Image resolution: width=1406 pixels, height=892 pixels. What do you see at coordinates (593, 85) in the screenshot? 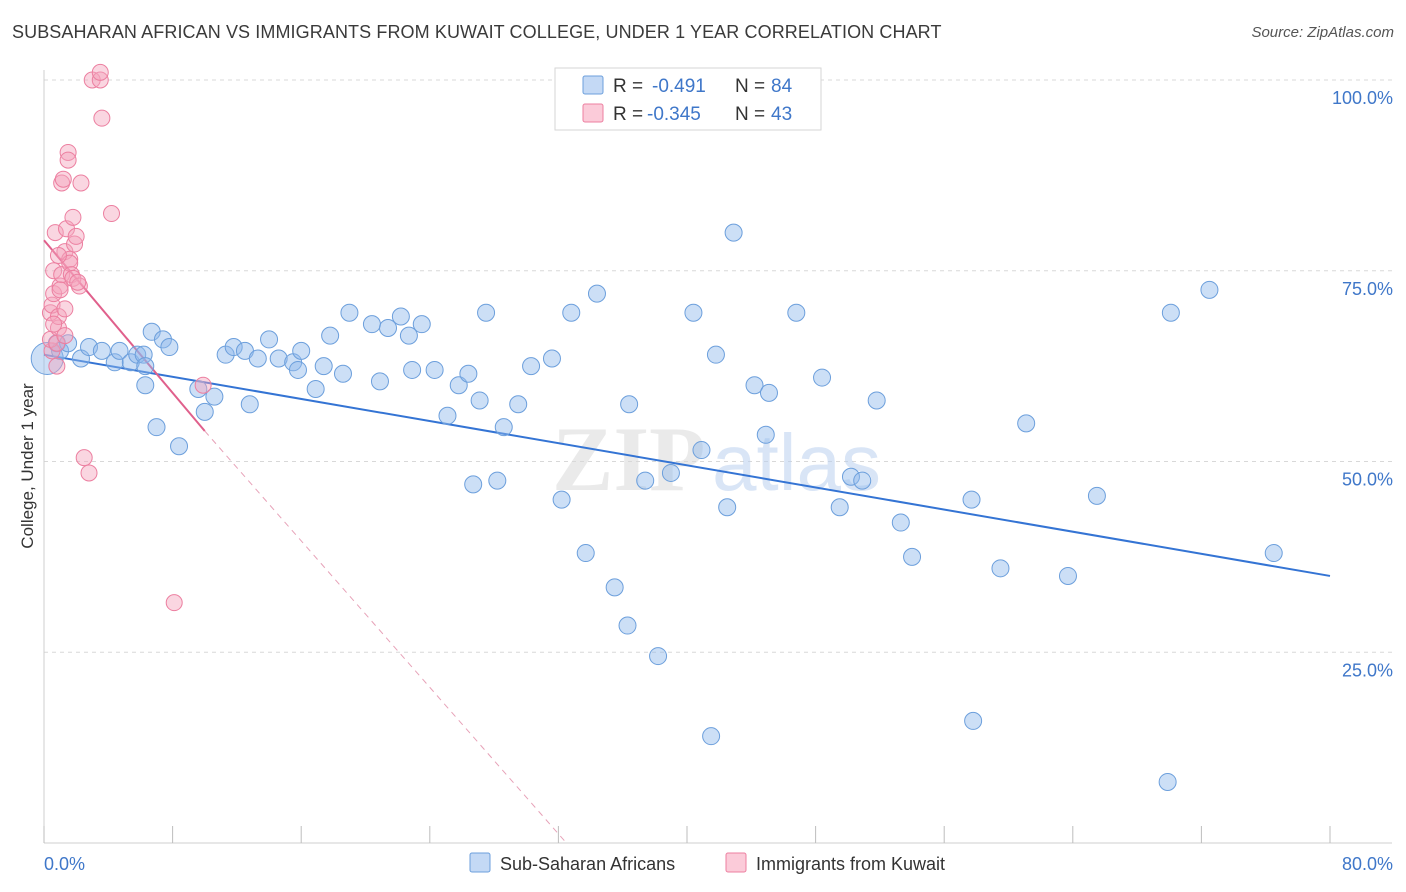
I see `legend-swatch-blue` at bounding box center [593, 85].